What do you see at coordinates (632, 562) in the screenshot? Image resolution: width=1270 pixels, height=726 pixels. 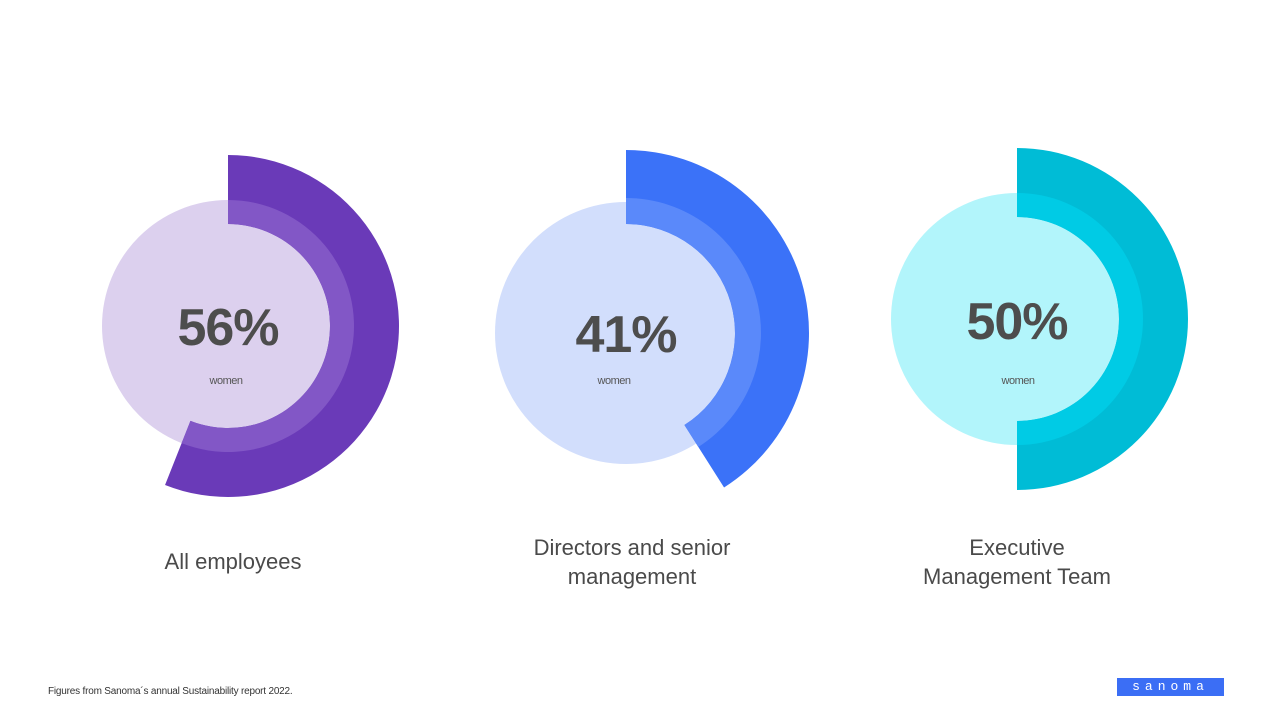 I see `gauge-2-category-label: Directors and senior management` at bounding box center [632, 562].